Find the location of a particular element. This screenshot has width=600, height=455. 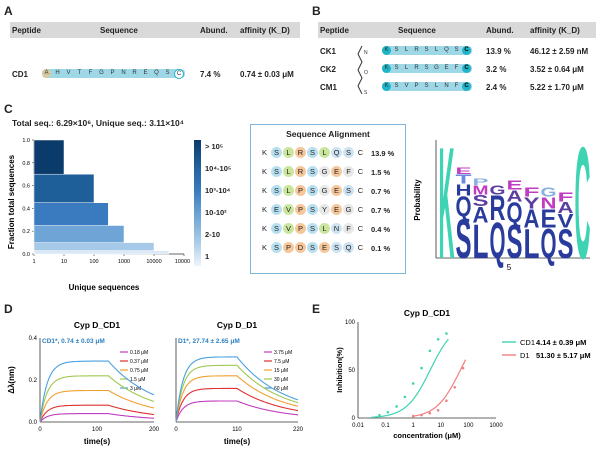

peptide-abund: 7.4 % is located at coordinates (210, 74).